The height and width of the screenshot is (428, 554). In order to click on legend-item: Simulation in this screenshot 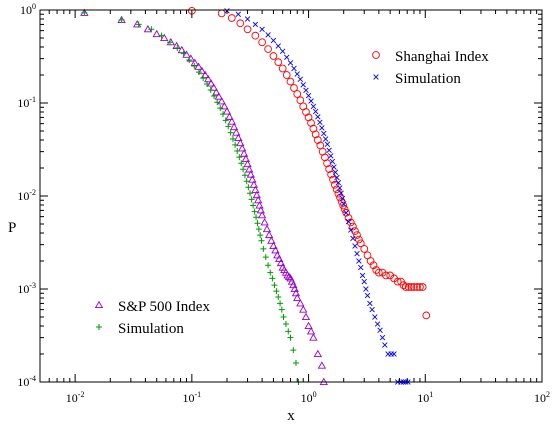, I will do `click(140, 329)`.